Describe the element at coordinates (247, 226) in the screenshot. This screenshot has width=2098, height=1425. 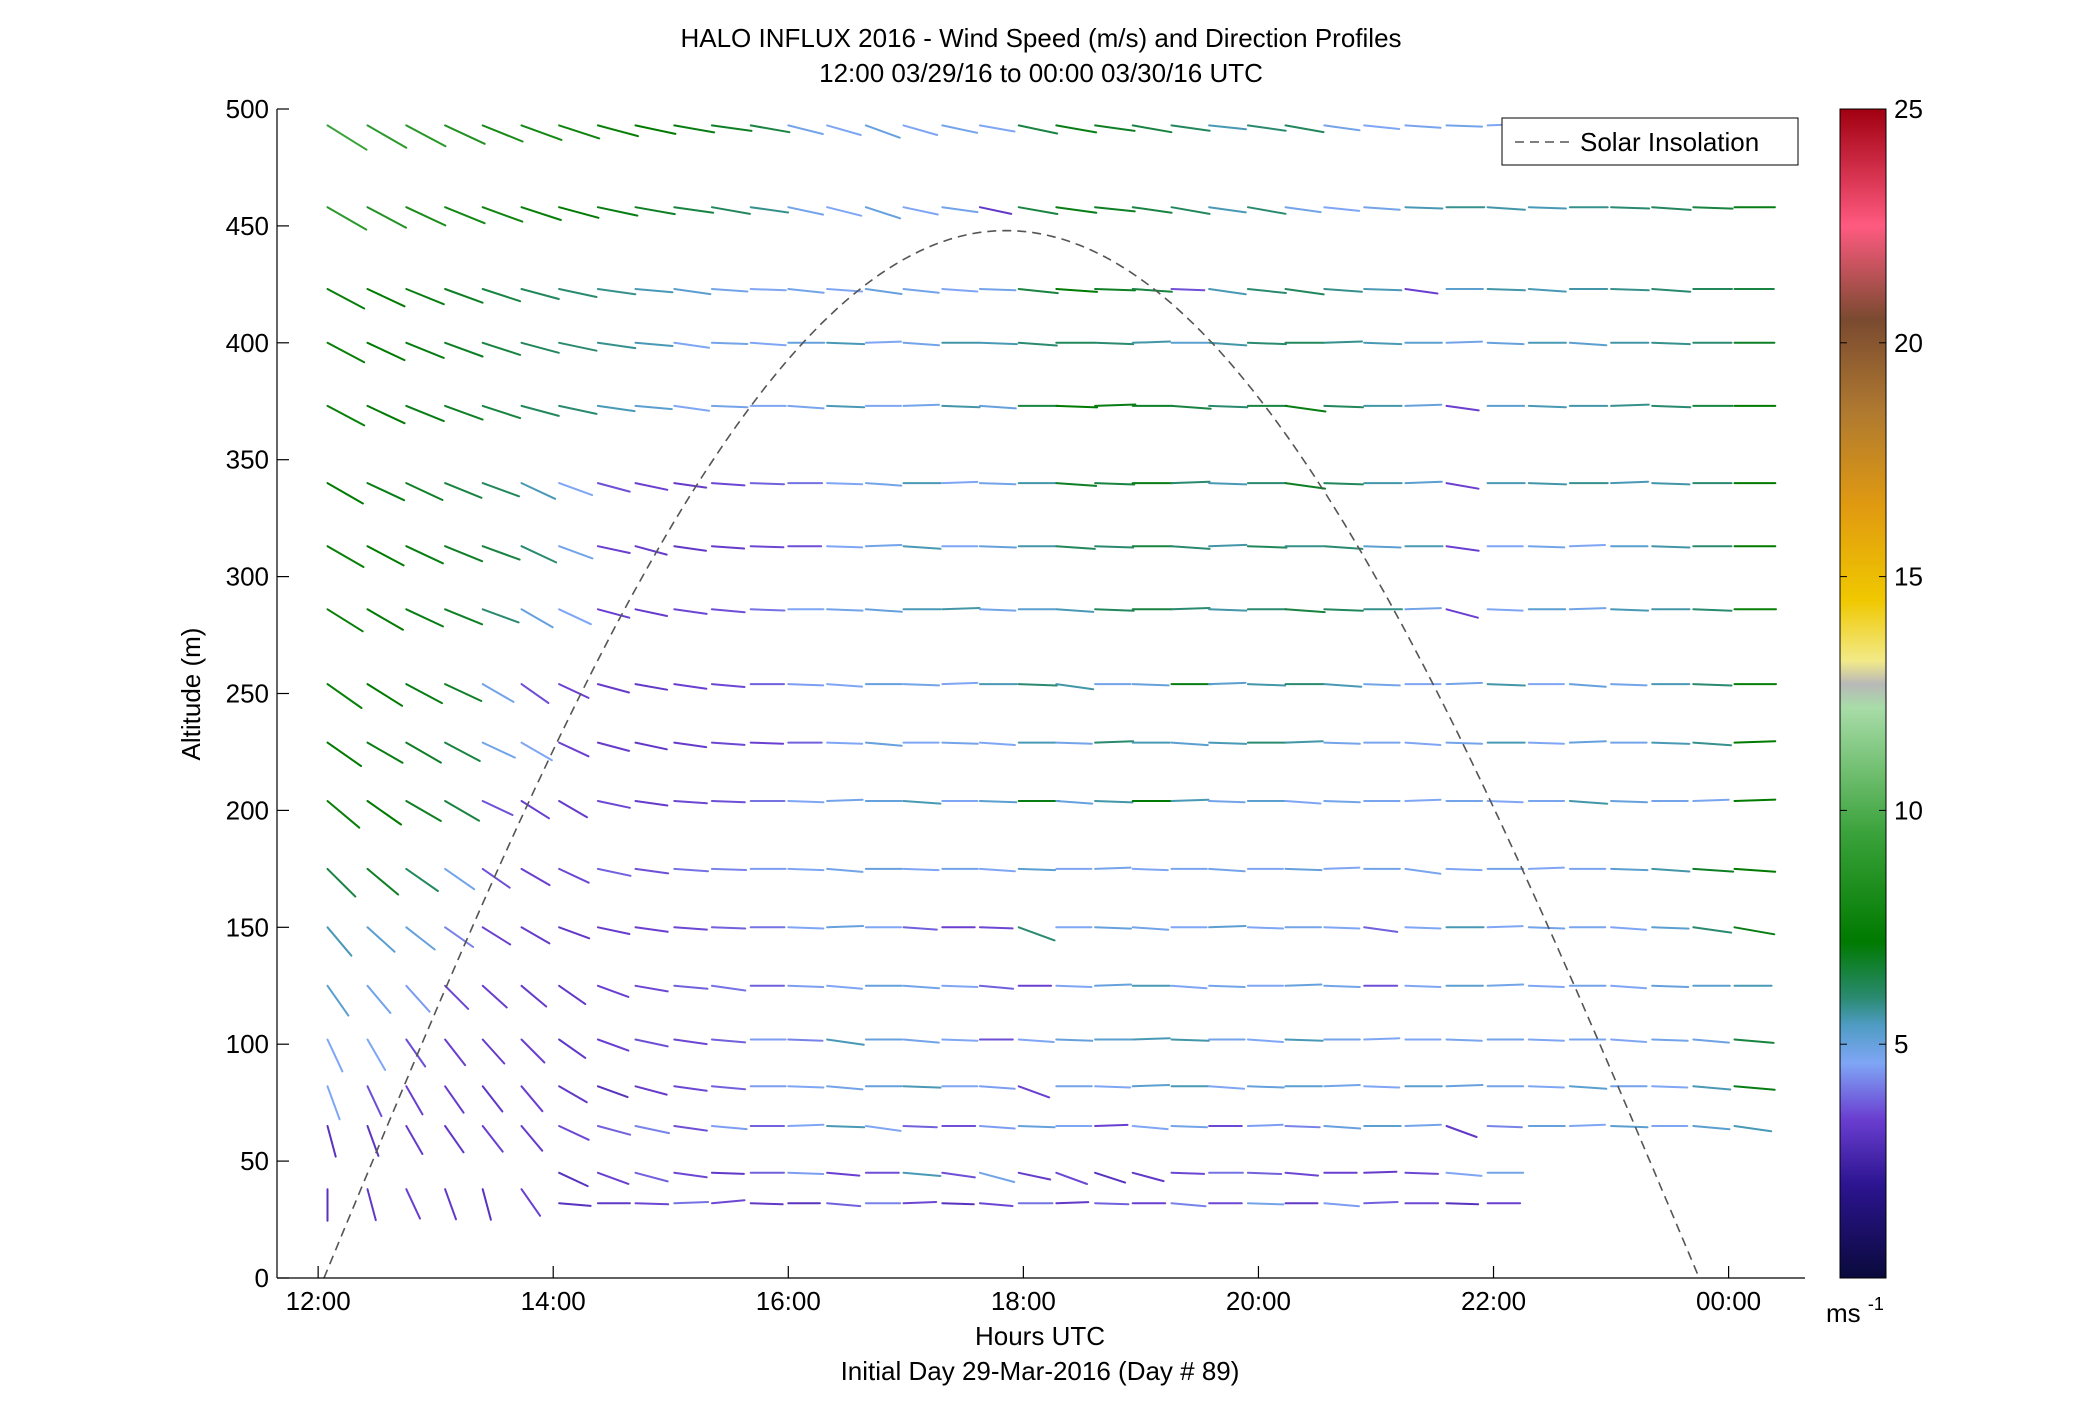
I see `y-tick-label: 450` at that location.